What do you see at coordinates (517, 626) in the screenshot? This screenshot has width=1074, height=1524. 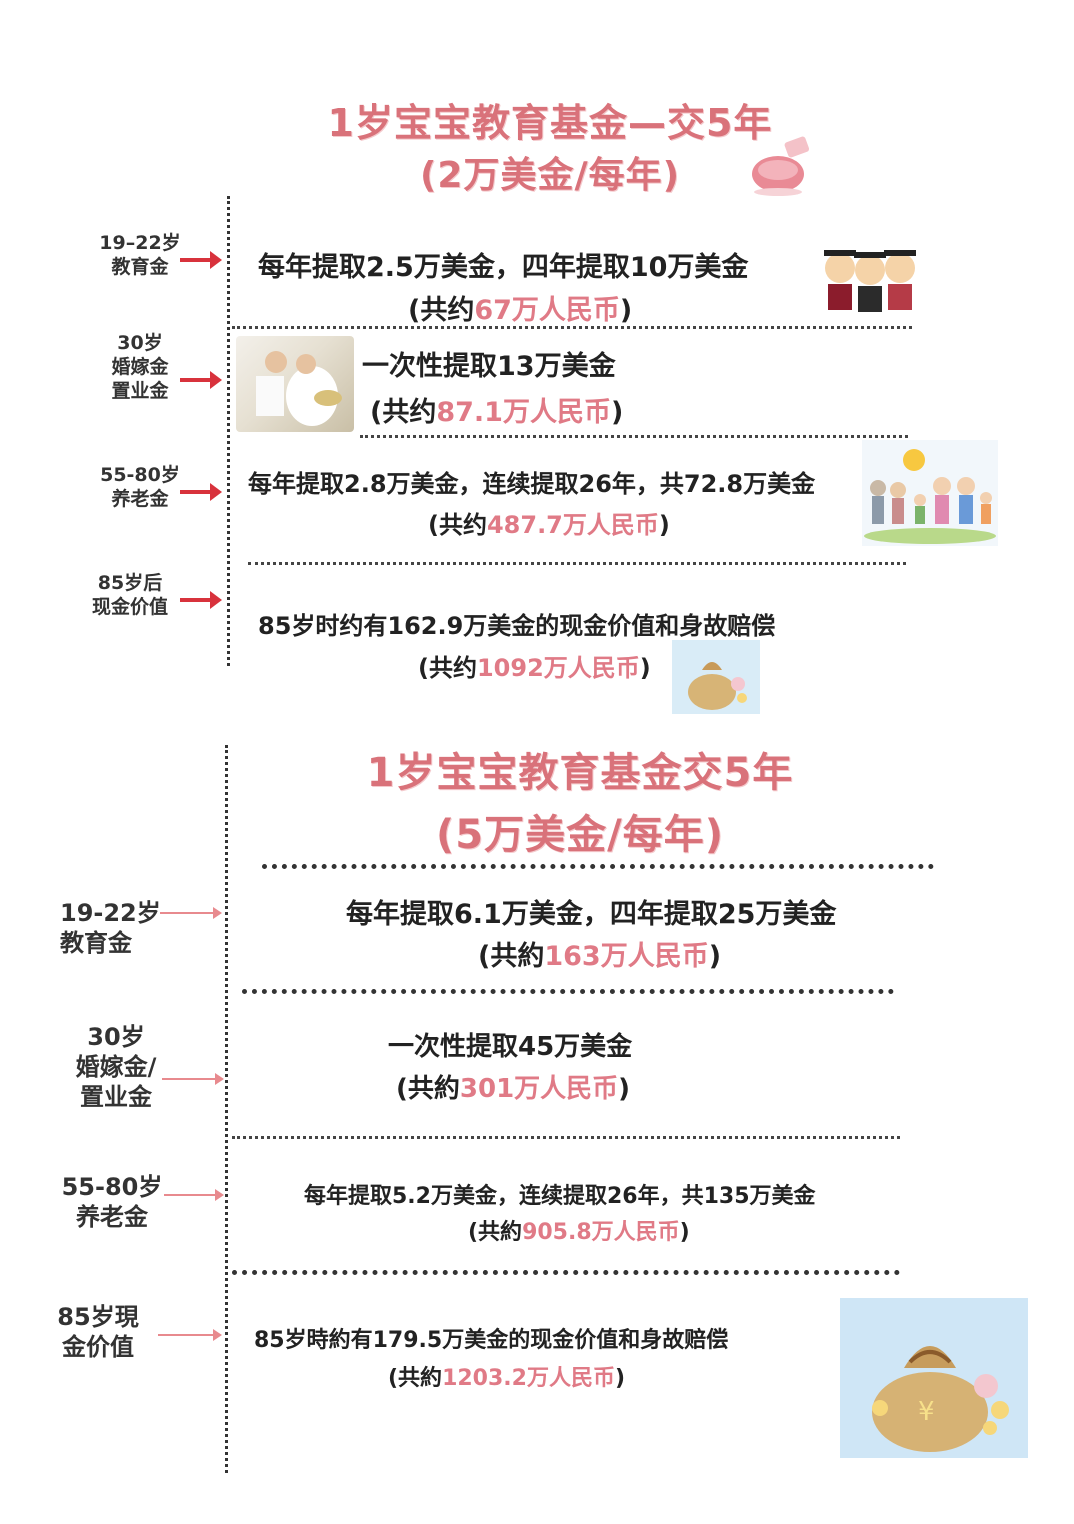 I see `plan1-row4-main: 85岁时约有162.9万美金的现金价值和身故赔偿` at bounding box center [517, 626].